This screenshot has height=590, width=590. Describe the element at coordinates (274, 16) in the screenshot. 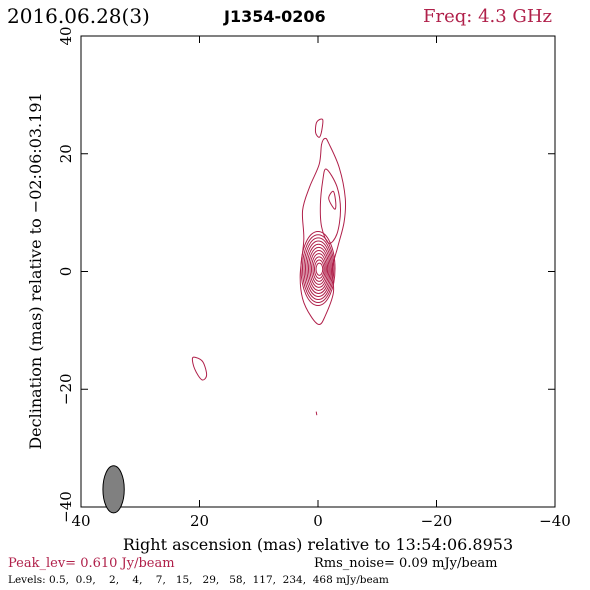

I see `header-source: J1354-0206` at that location.